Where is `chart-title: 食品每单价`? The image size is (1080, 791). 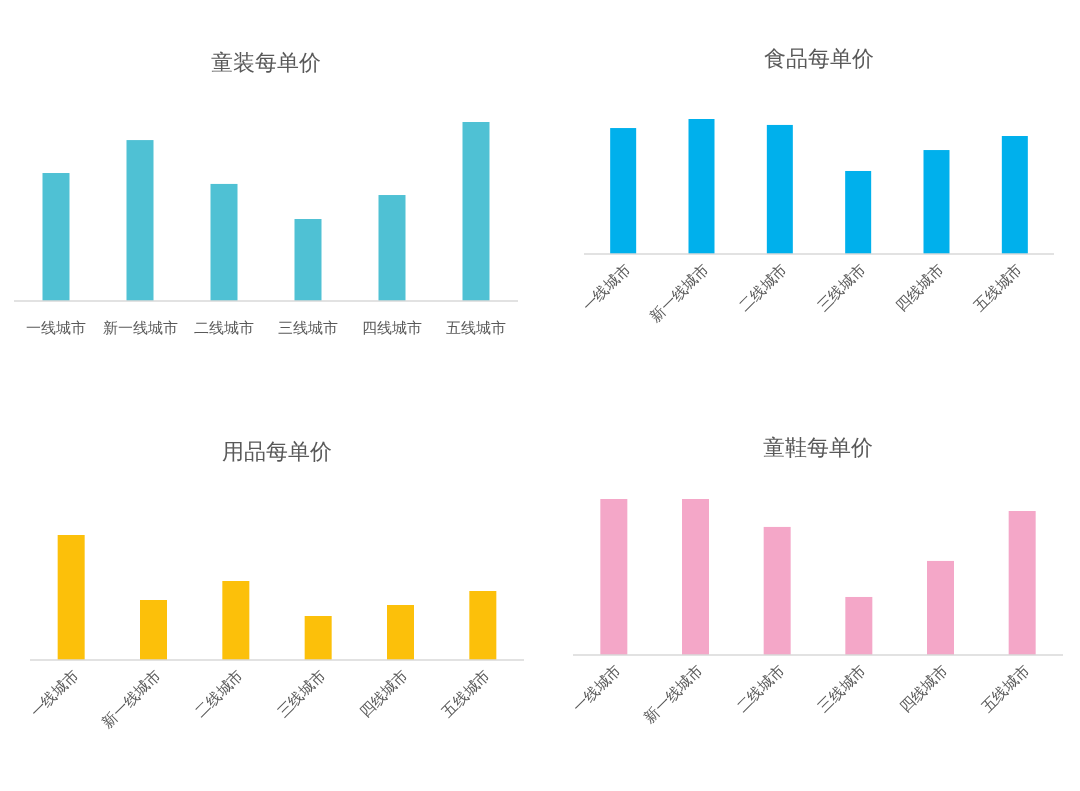
chart-title: 食品每单价 is located at coordinates (819, 58).